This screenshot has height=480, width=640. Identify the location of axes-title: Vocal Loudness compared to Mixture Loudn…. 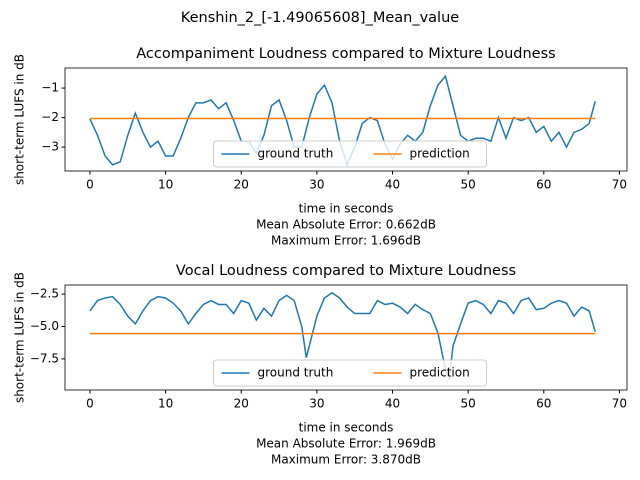
(346, 271).